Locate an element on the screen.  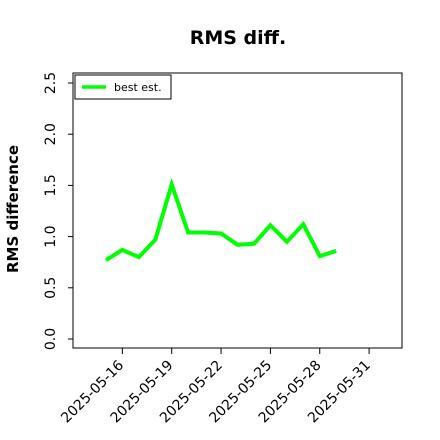
legend-label: best est. is located at coordinates (138, 87).